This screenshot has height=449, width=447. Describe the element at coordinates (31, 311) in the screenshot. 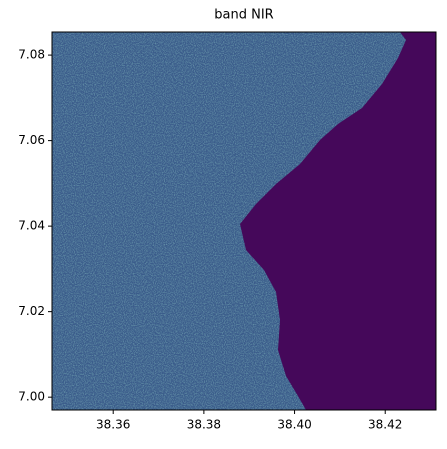

I see `y-tick-label: 7.02` at that location.